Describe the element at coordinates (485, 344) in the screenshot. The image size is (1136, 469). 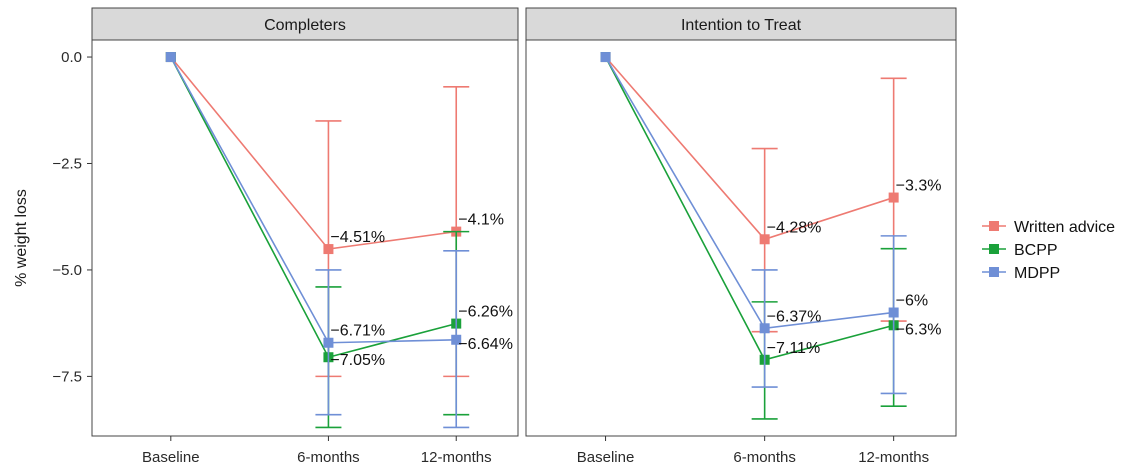
I see `data-label: −6.64%` at that location.